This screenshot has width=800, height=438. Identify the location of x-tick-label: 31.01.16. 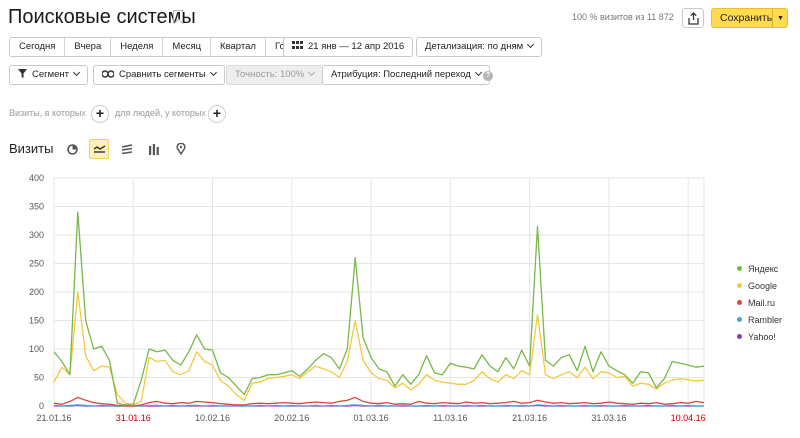
(133, 418).